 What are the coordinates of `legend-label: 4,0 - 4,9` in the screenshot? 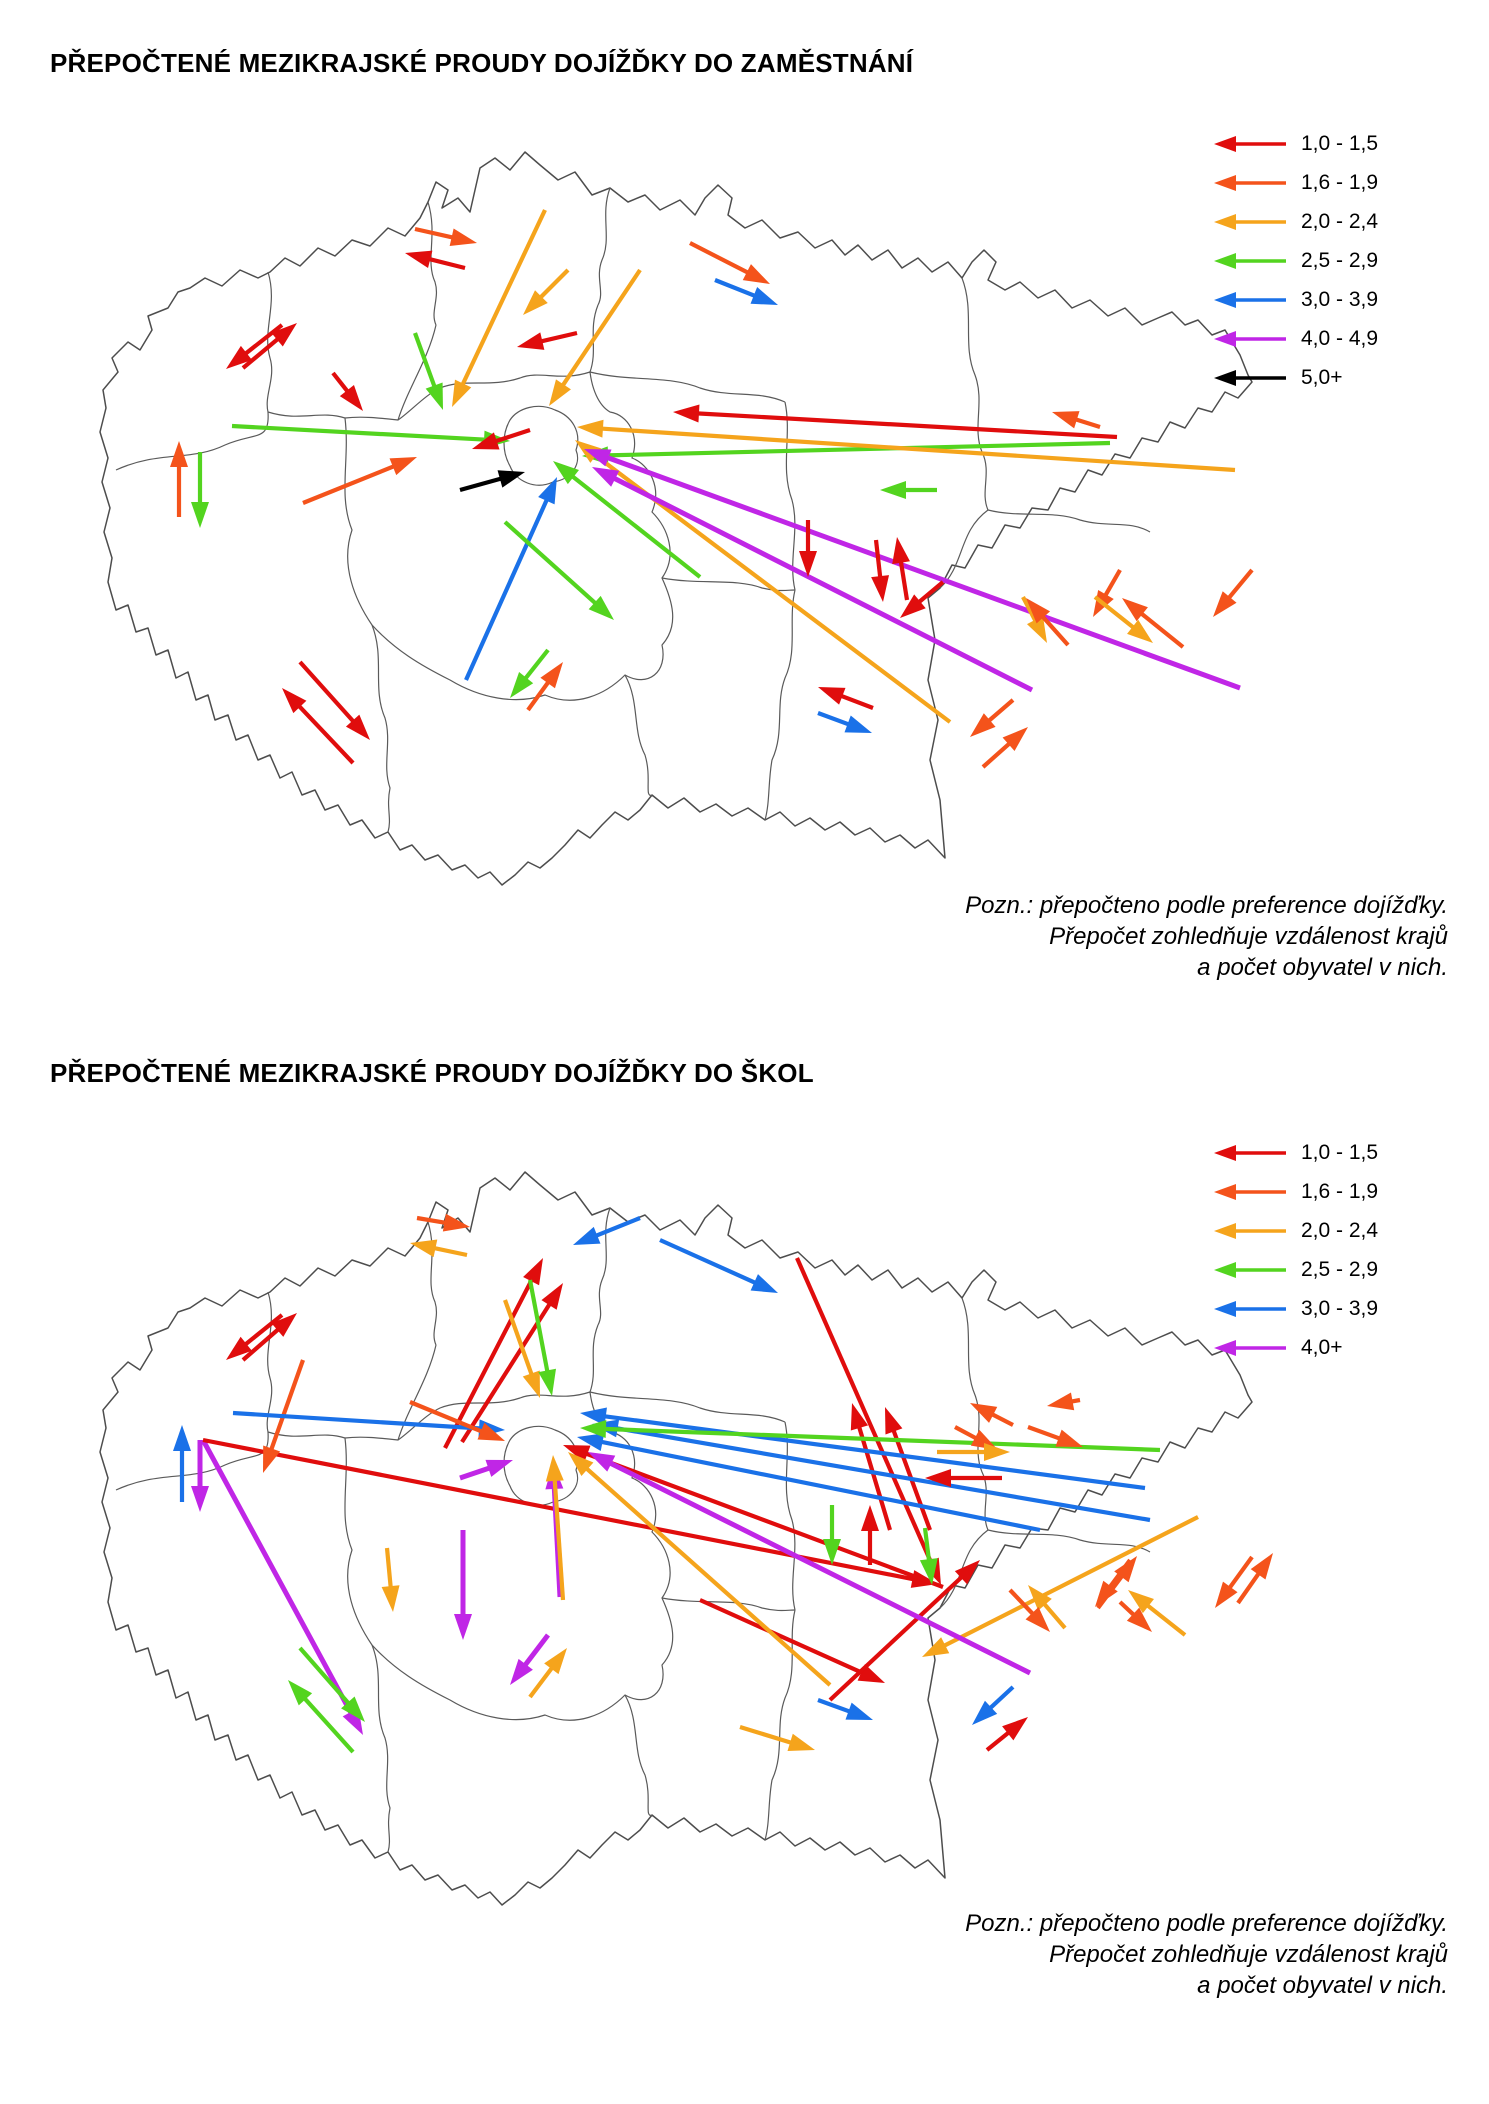 It's located at (1340, 338).